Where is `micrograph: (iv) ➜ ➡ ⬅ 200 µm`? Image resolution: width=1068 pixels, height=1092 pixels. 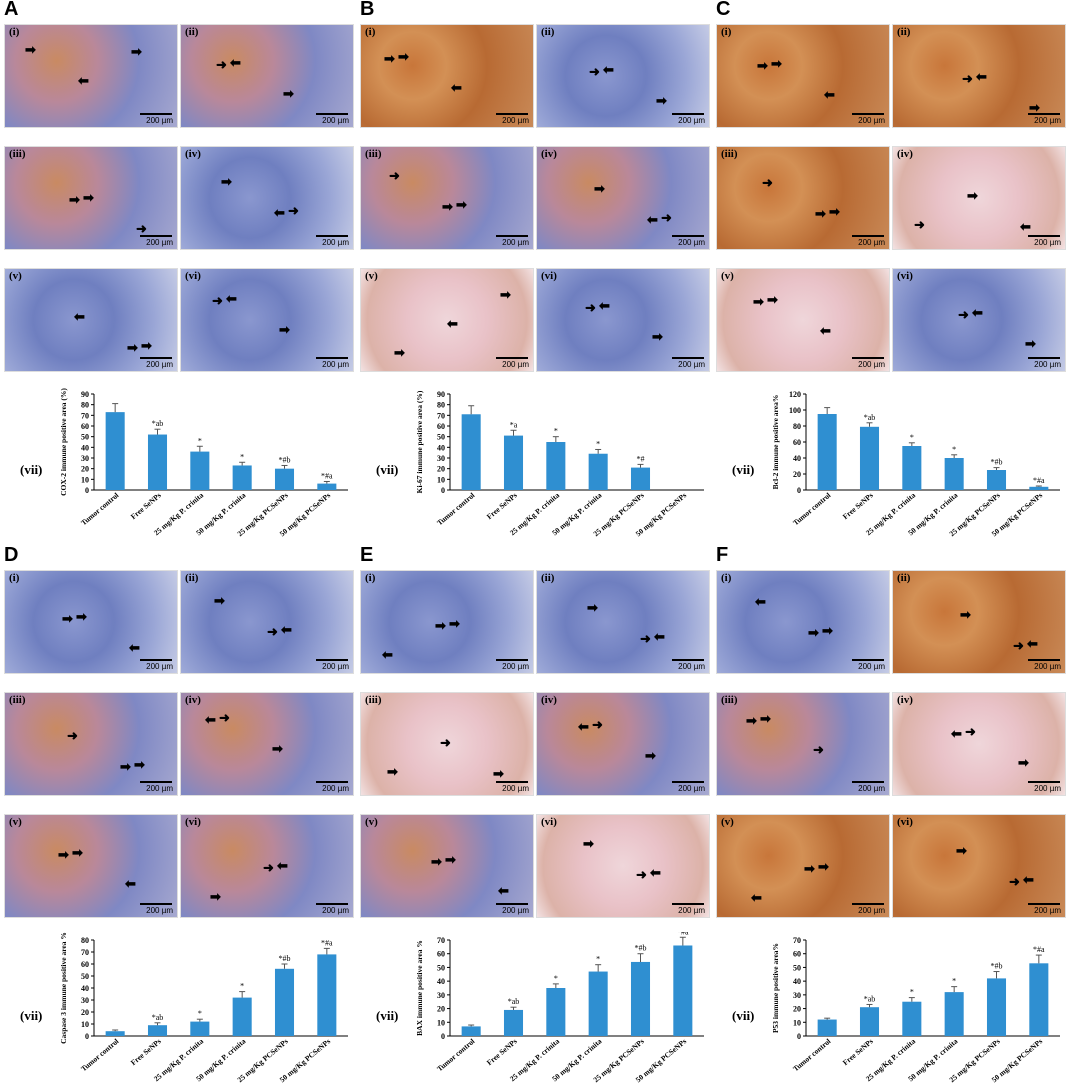 micrograph: (iv) ➜ ➡ ⬅ 200 µm is located at coordinates (623, 198).